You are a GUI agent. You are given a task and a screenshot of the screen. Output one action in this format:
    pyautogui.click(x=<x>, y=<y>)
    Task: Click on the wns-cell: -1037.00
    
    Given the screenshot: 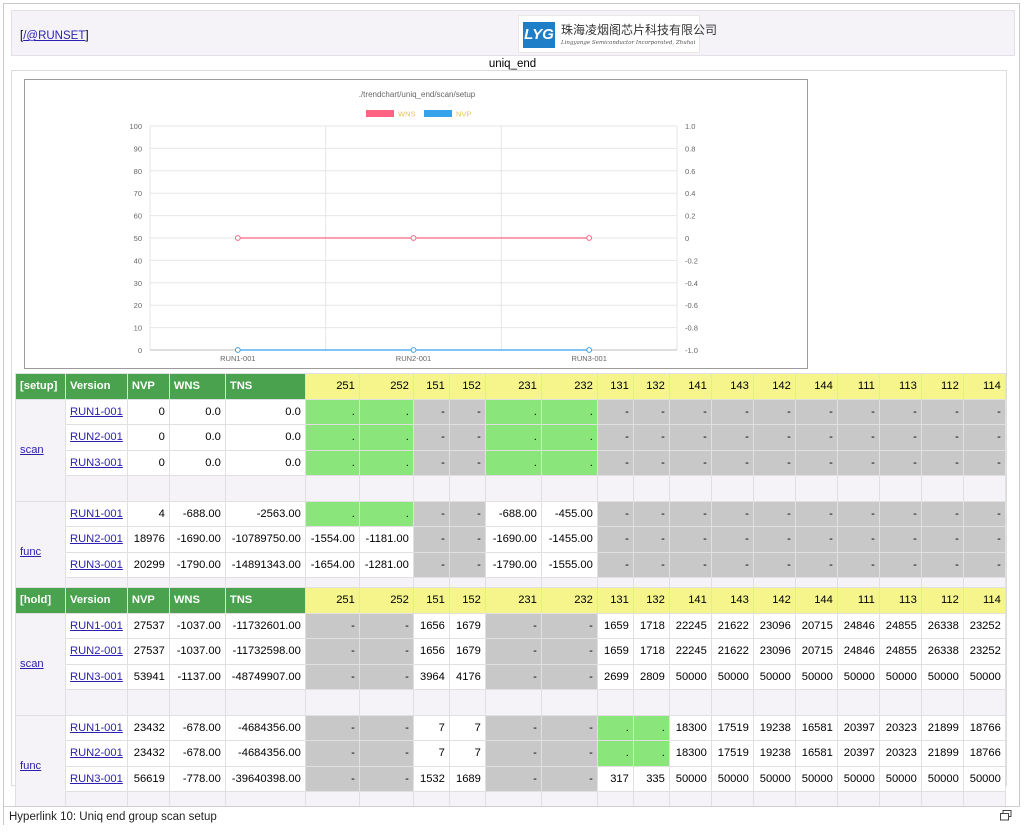 What is the action you would take?
    pyautogui.click(x=197, y=625)
    